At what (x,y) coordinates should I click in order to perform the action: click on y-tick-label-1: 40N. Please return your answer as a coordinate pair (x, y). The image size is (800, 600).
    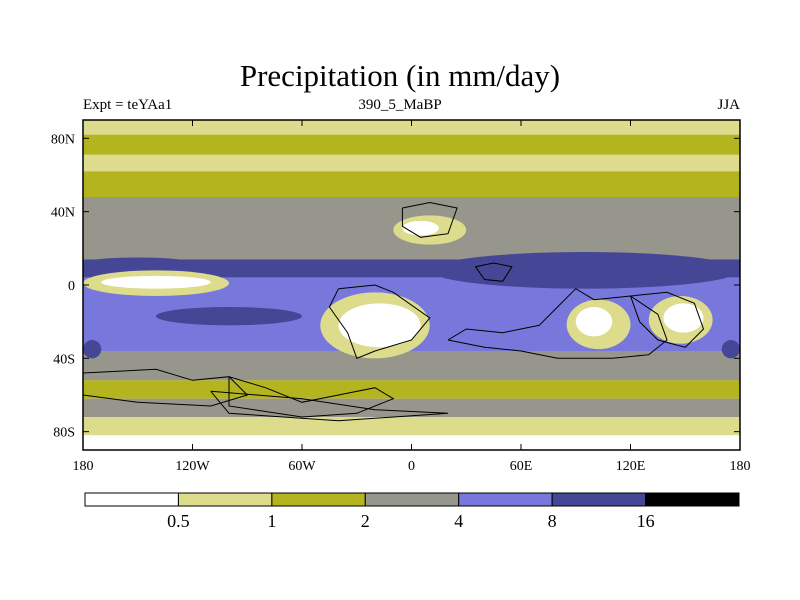
    Looking at the image, I should click on (63, 213).